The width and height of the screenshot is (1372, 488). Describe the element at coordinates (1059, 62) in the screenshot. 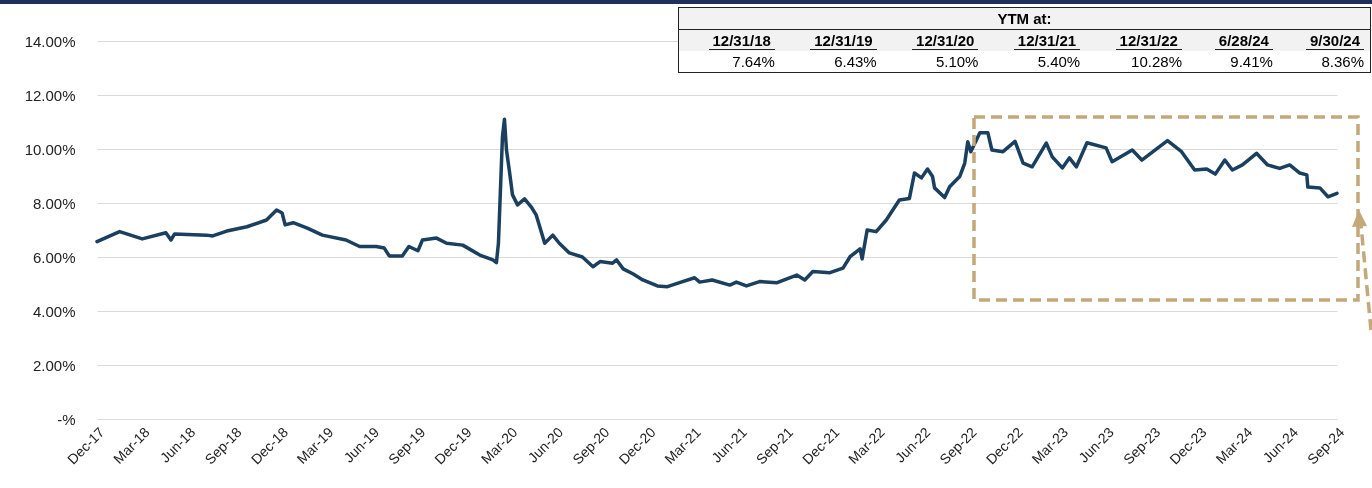

I see `annotation: 5.40%` at that location.